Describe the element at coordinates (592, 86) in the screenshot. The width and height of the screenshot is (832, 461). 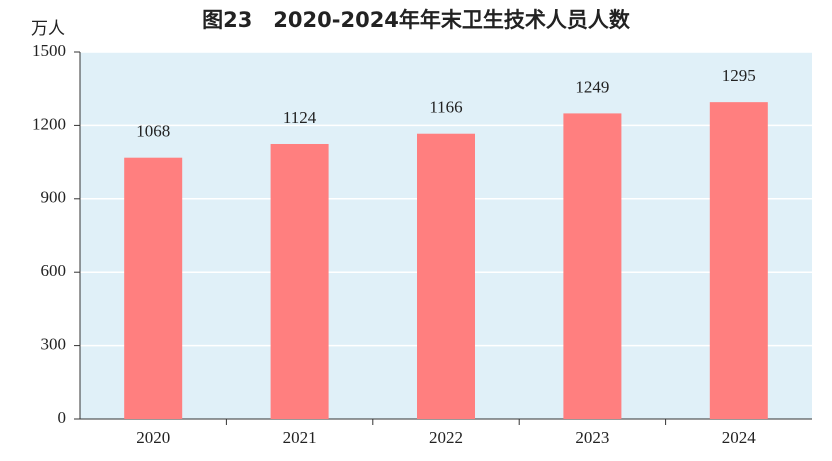
I see `data-label: 1249` at that location.